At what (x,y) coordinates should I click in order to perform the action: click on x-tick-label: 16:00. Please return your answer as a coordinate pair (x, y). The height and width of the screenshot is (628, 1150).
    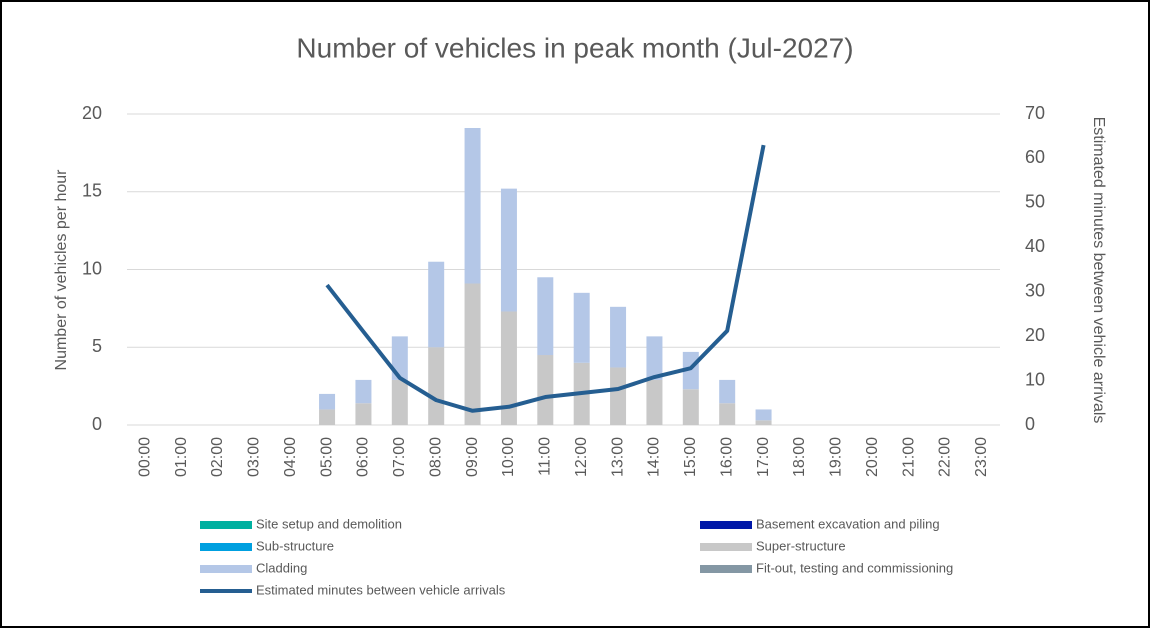
    Looking at the image, I should click on (726, 457).